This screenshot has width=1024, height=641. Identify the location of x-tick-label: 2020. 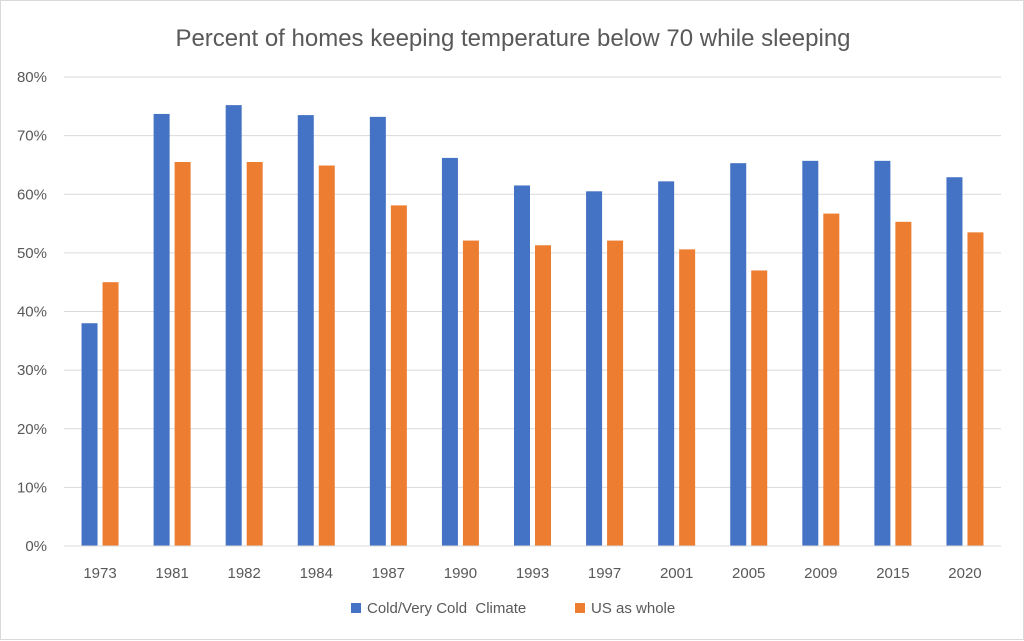
(964, 573).